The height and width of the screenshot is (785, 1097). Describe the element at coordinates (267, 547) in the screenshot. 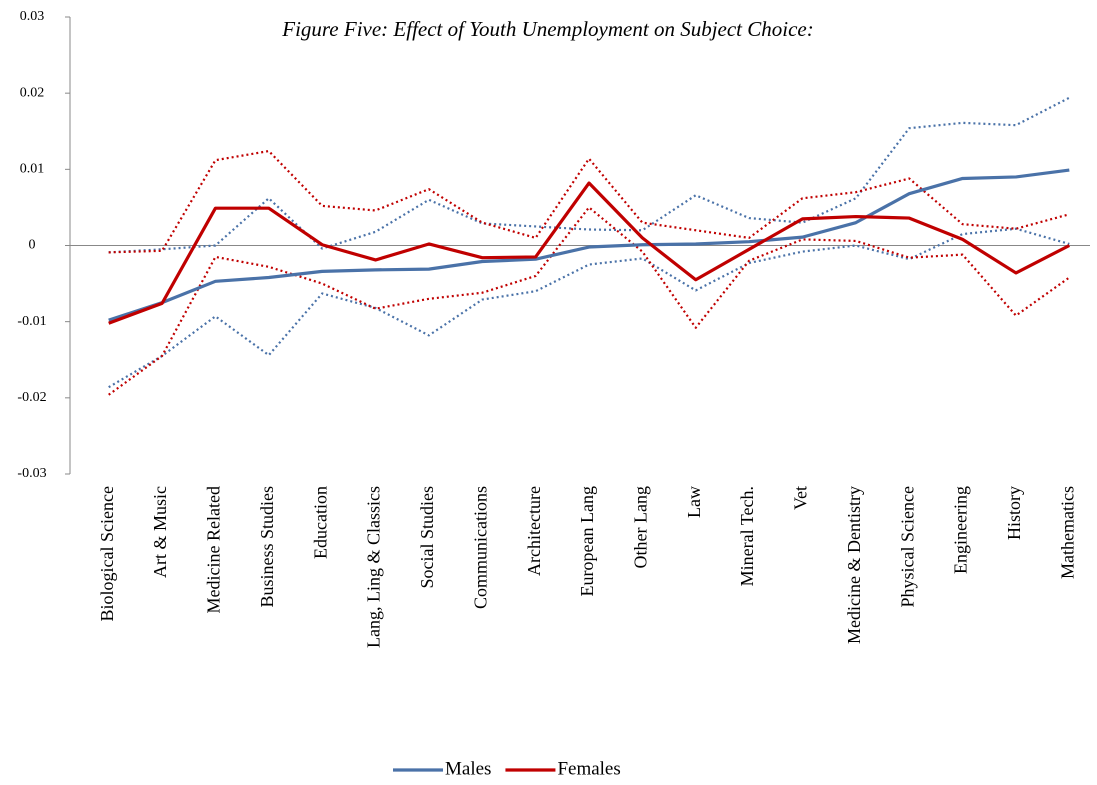

I see `x-tick-label: Business Studies` at that location.